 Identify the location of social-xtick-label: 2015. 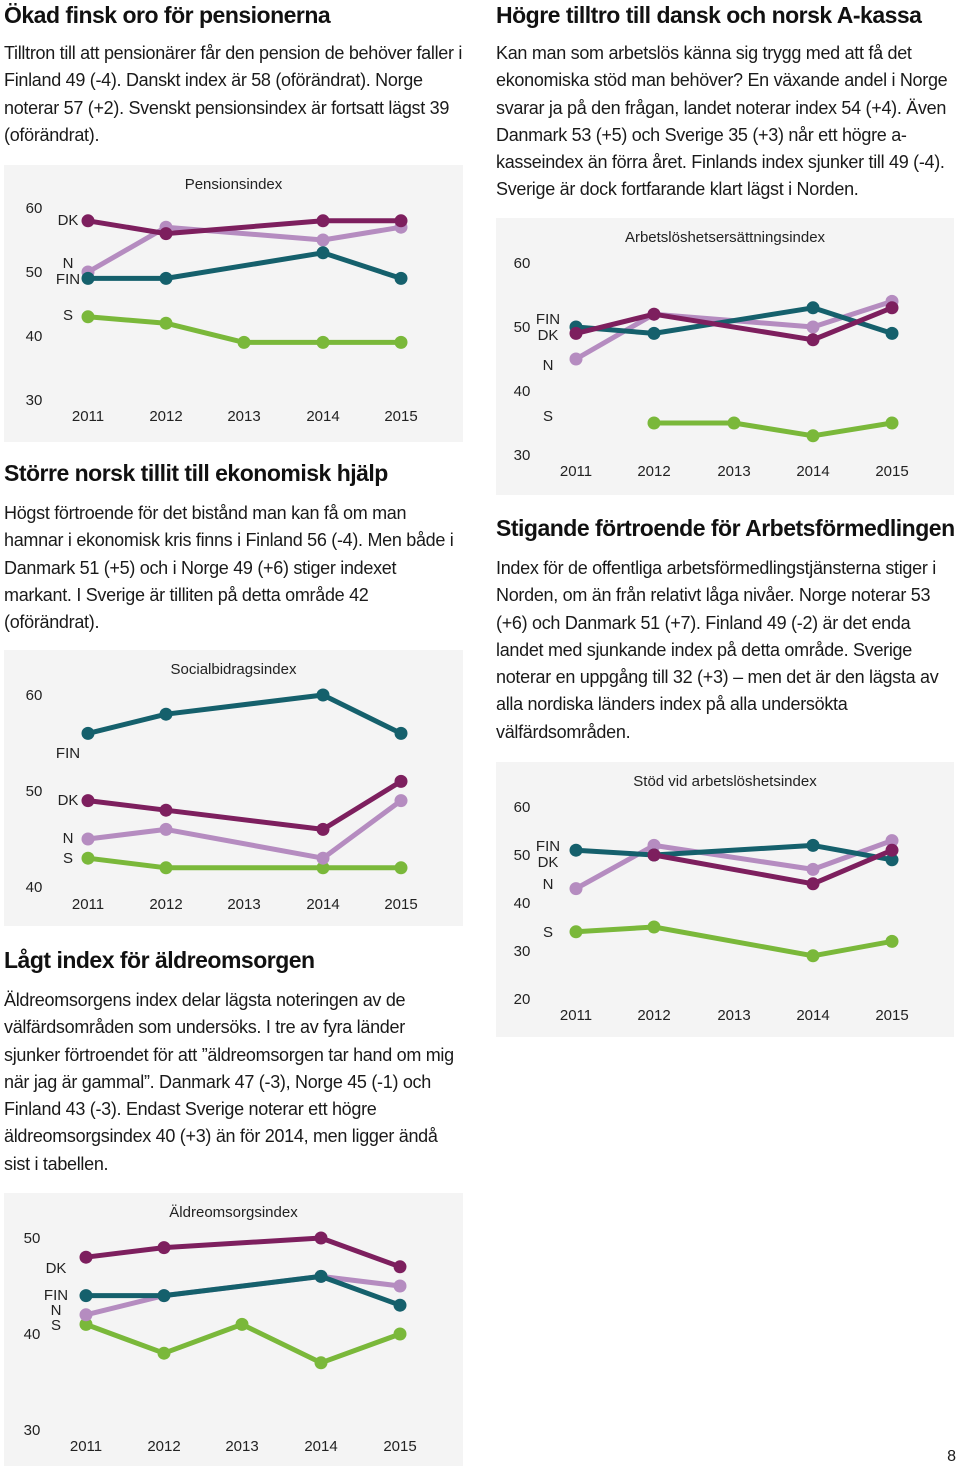
(400, 904).